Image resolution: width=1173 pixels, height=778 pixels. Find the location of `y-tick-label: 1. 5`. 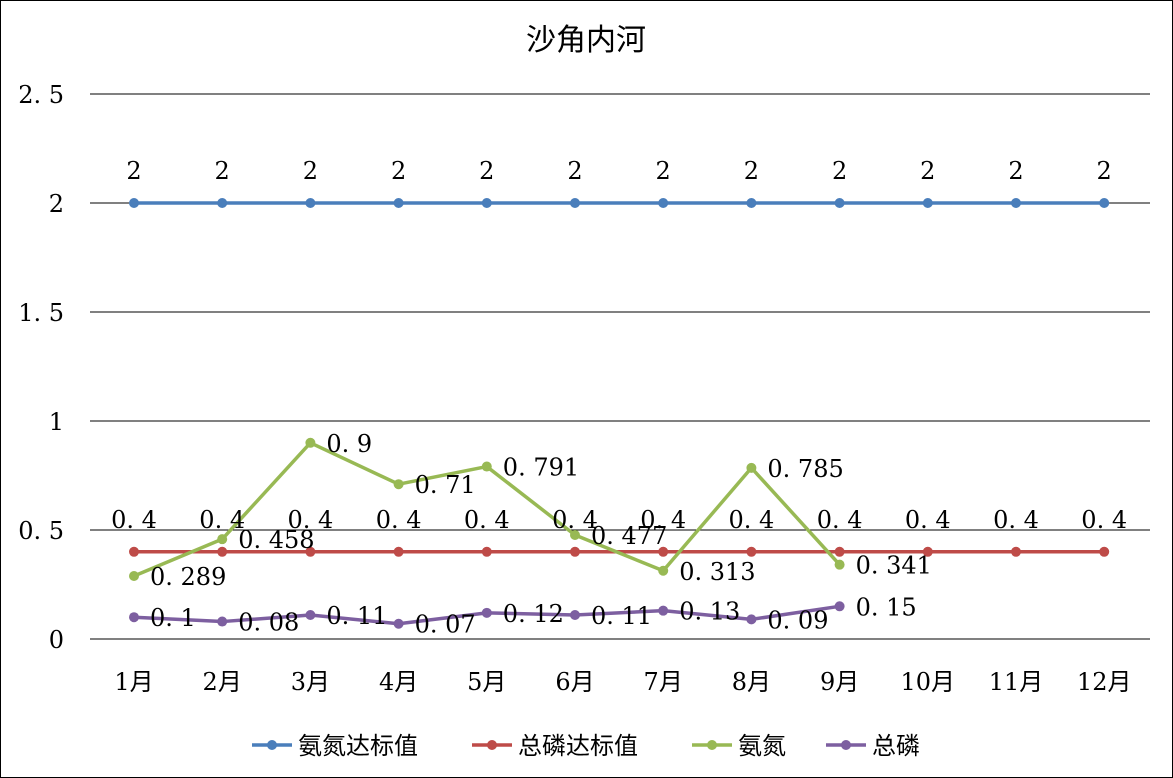

y-tick-label: 1. 5 is located at coordinates (41, 313).